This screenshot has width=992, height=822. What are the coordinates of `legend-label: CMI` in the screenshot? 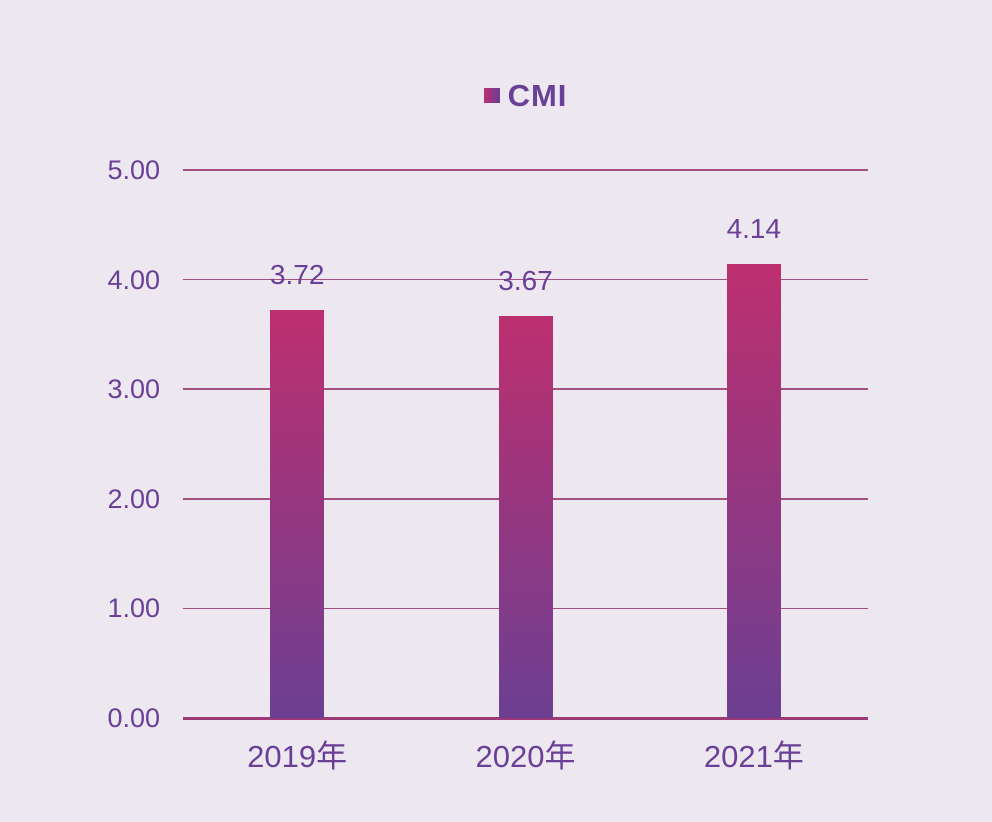 It's located at (537, 95).